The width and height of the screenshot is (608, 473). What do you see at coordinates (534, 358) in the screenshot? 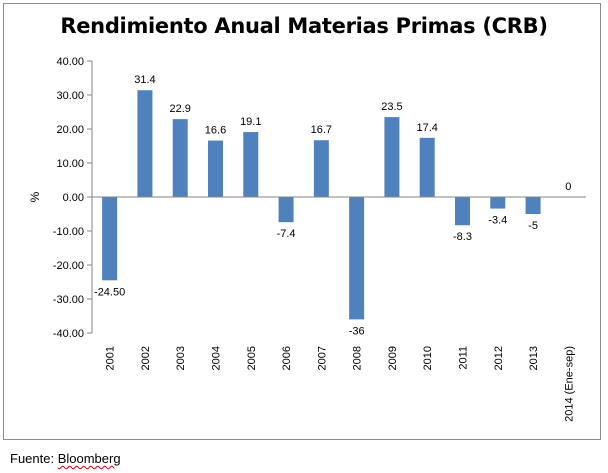
I see `x-tick-label: 2013` at bounding box center [534, 358].